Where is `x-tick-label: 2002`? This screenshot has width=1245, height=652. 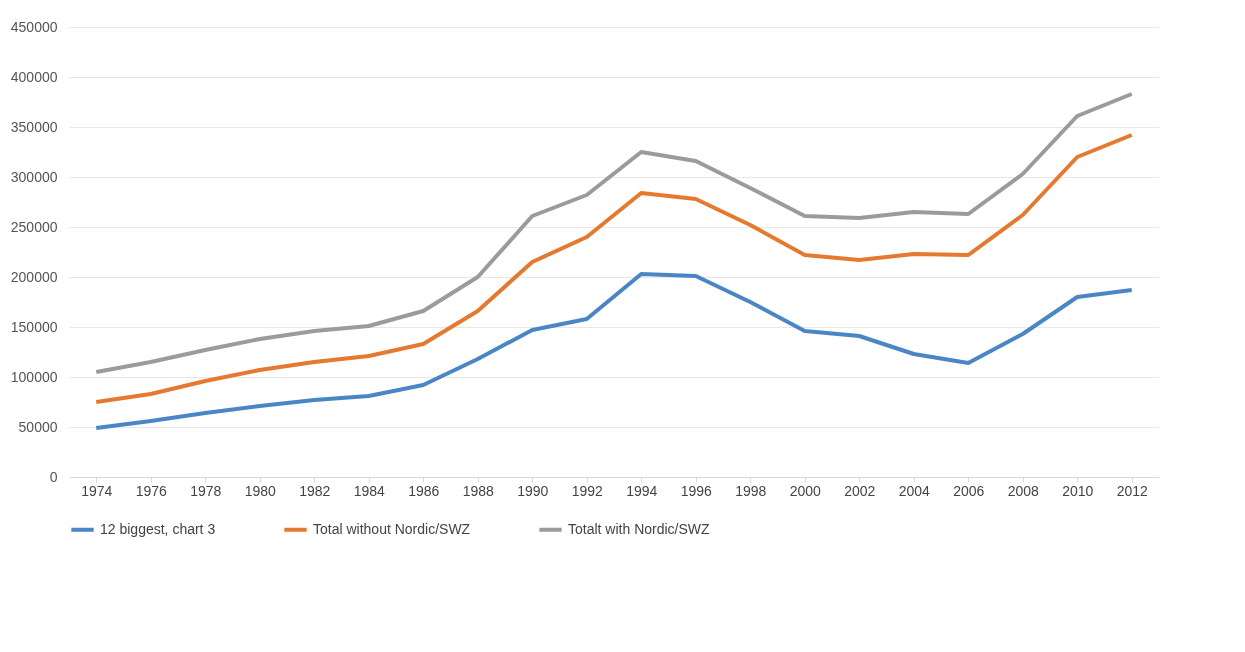
x-tick-label: 2002 is located at coordinates (860, 490).